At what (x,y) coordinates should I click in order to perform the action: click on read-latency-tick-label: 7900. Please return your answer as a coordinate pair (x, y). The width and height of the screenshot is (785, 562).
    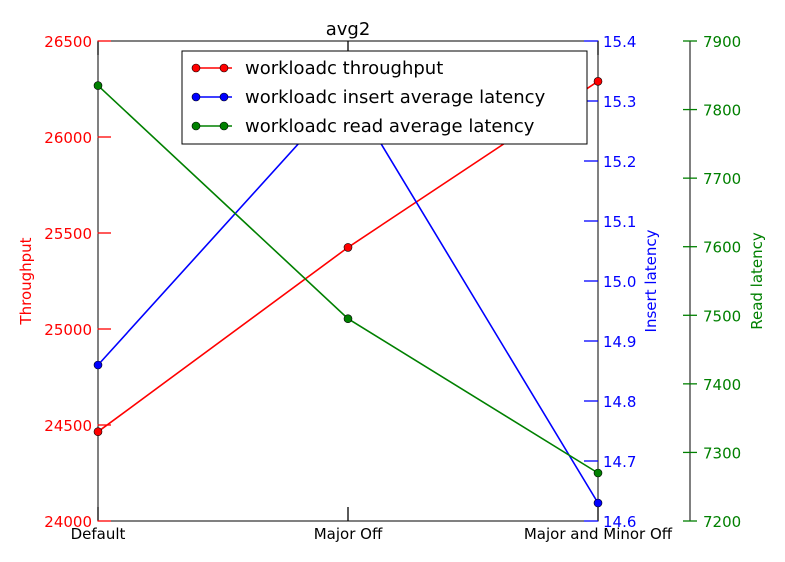
    Looking at the image, I should click on (722, 42).